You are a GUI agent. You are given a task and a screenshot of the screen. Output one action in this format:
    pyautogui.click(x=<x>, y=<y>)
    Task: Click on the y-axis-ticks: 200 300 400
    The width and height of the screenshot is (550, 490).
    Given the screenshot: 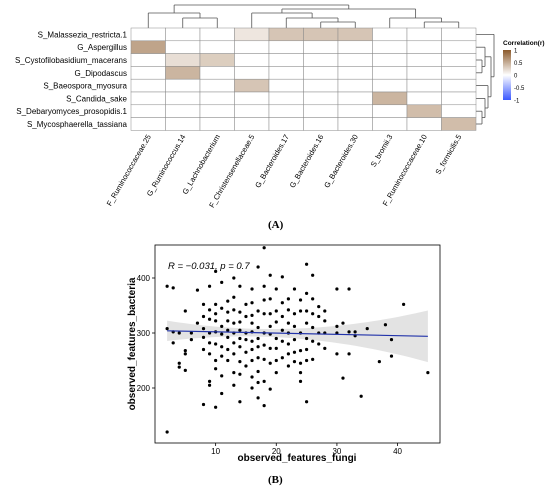 What is the action you would take?
    pyautogui.click(x=146, y=333)
    